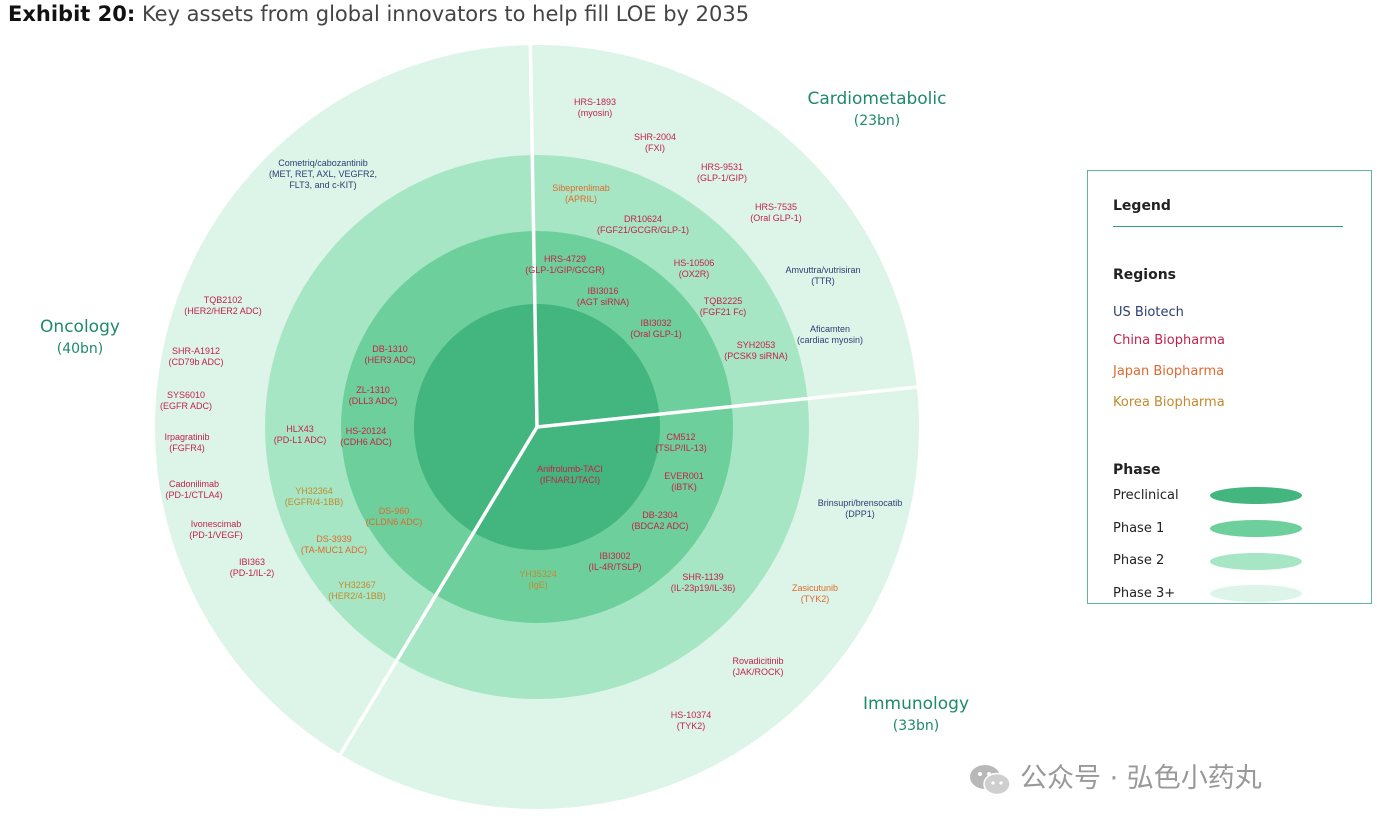 This screenshot has height=838, width=1397. I want to click on asset-name: SHR-2004, so click(655, 137).